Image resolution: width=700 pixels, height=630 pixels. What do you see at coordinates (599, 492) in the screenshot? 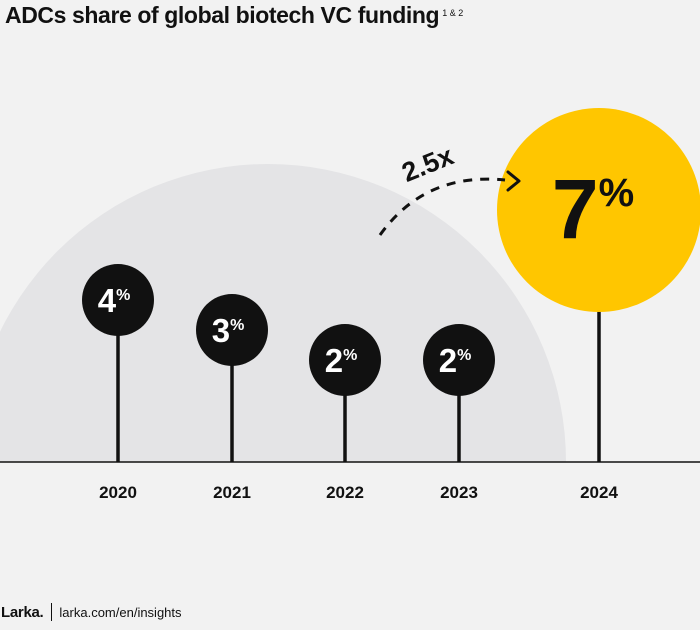
I see `x-tick-2024: 2024` at bounding box center [599, 492].